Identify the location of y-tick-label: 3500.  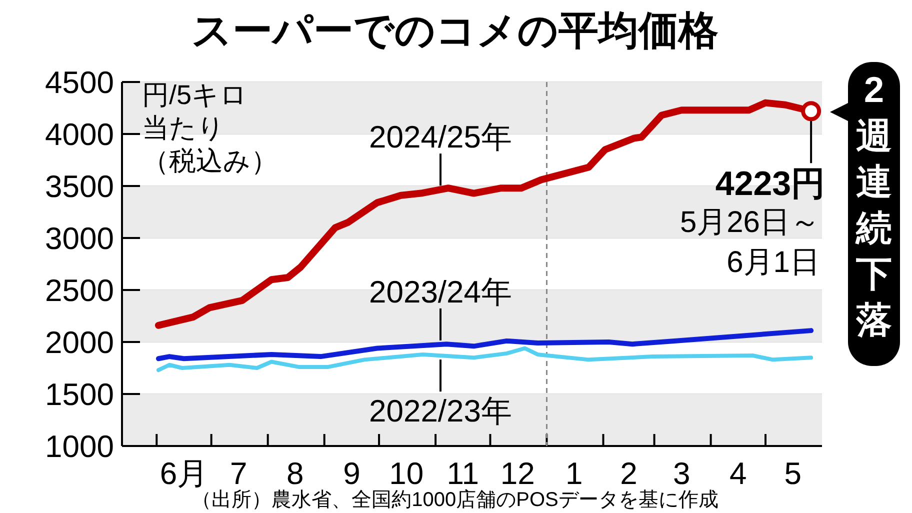
(79, 186).